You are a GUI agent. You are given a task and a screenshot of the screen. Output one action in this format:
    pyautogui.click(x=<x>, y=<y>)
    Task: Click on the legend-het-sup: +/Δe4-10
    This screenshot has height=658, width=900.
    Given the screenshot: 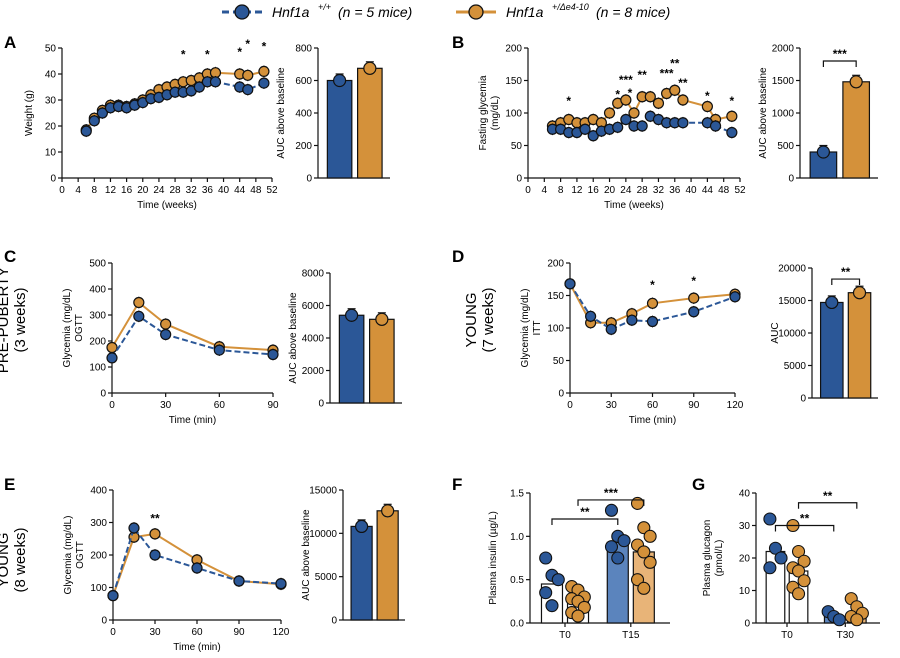 What is the action you would take?
    pyautogui.click(x=570, y=7)
    